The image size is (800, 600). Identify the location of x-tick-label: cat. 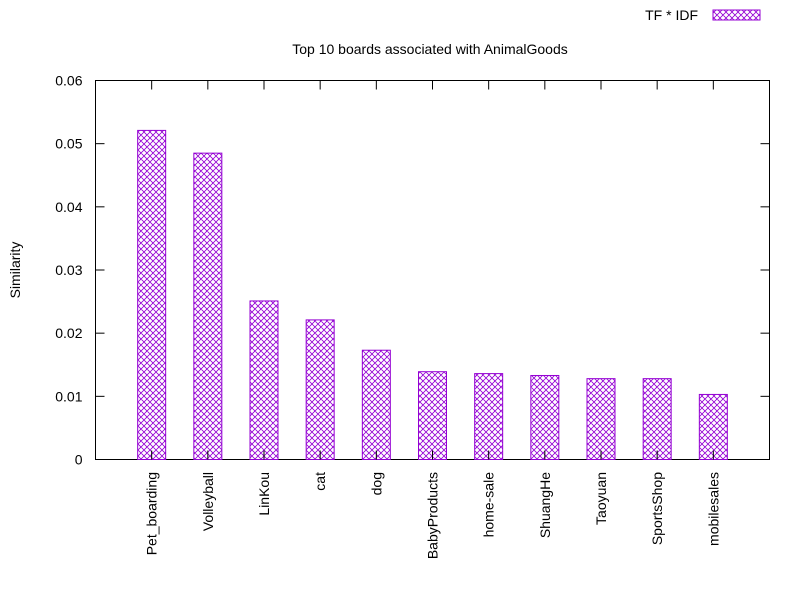
(320, 481).